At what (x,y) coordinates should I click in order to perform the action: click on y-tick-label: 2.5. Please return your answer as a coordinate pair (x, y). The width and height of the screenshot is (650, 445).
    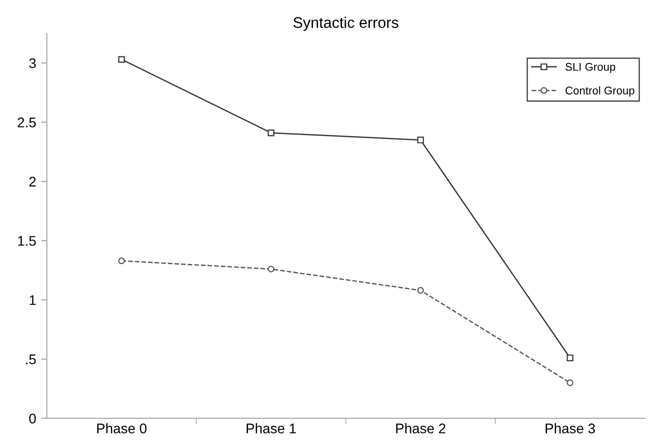
    Looking at the image, I should click on (27, 123).